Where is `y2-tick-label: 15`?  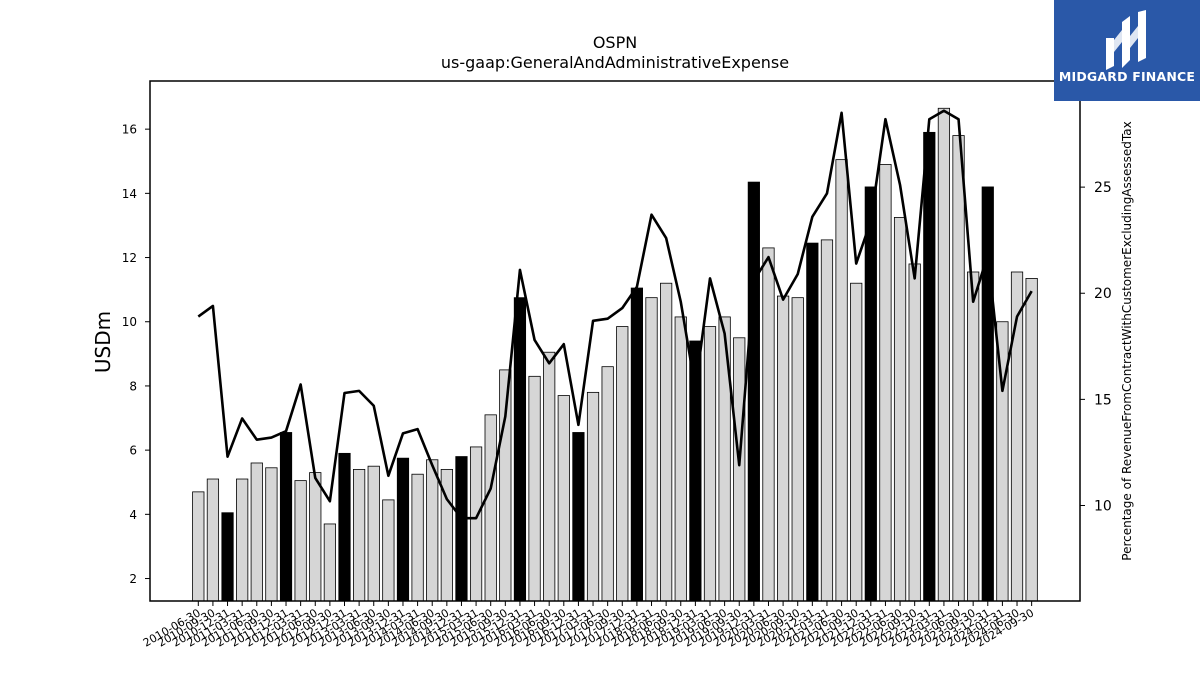 y2-tick-label: 15 is located at coordinates (1103, 400).